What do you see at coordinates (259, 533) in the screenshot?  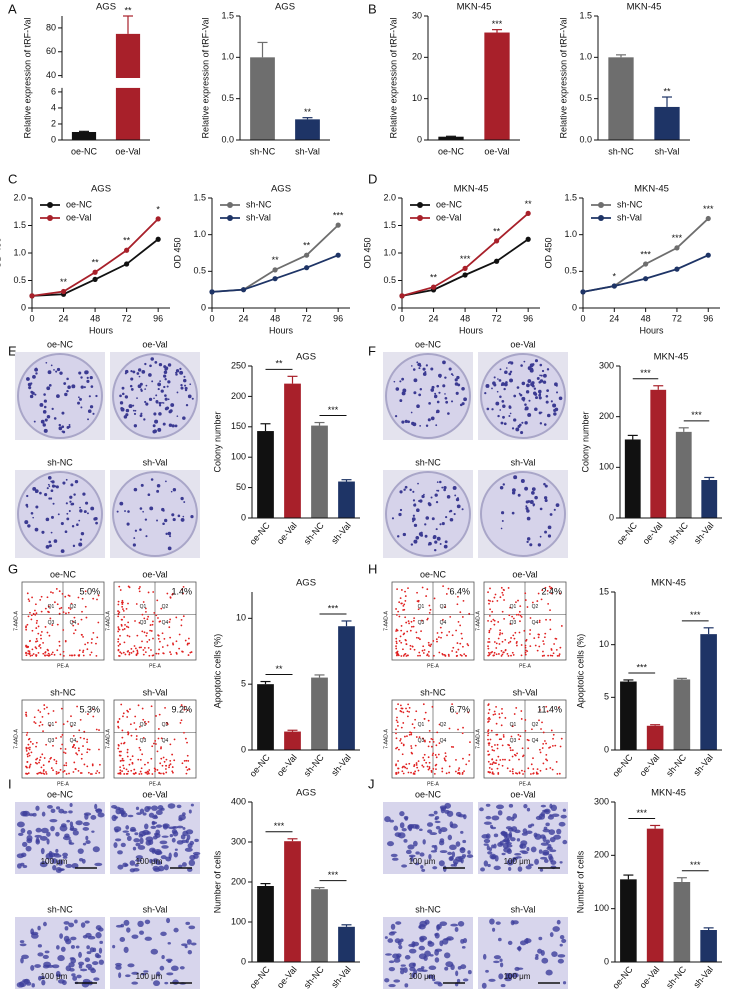 I see `x-tick-label: oe-NC` at bounding box center [259, 533].